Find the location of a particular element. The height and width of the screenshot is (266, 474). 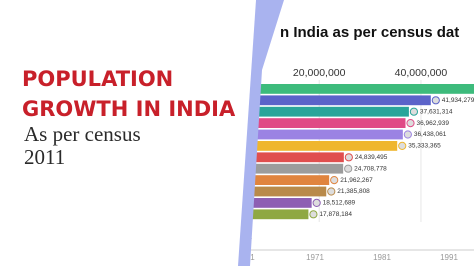

heading-line: POPULATION is located at coordinates (97, 79).